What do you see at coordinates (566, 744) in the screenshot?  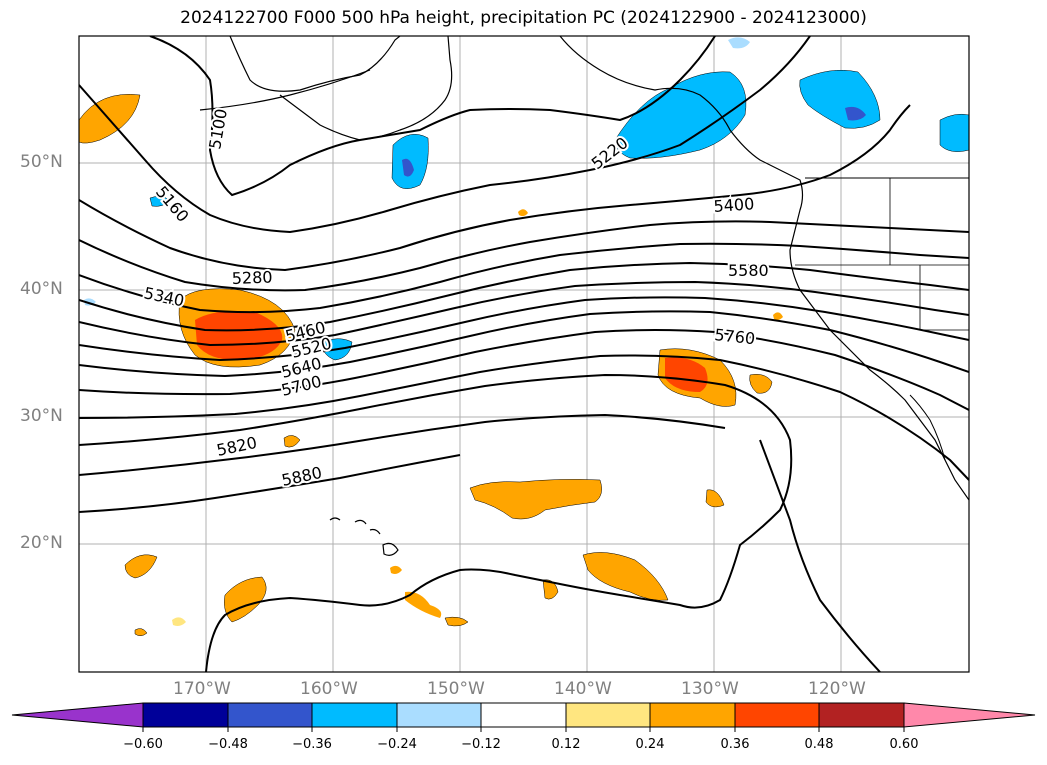 I see `colorbar-tick-label: 0.12` at bounding box center [566, 744].